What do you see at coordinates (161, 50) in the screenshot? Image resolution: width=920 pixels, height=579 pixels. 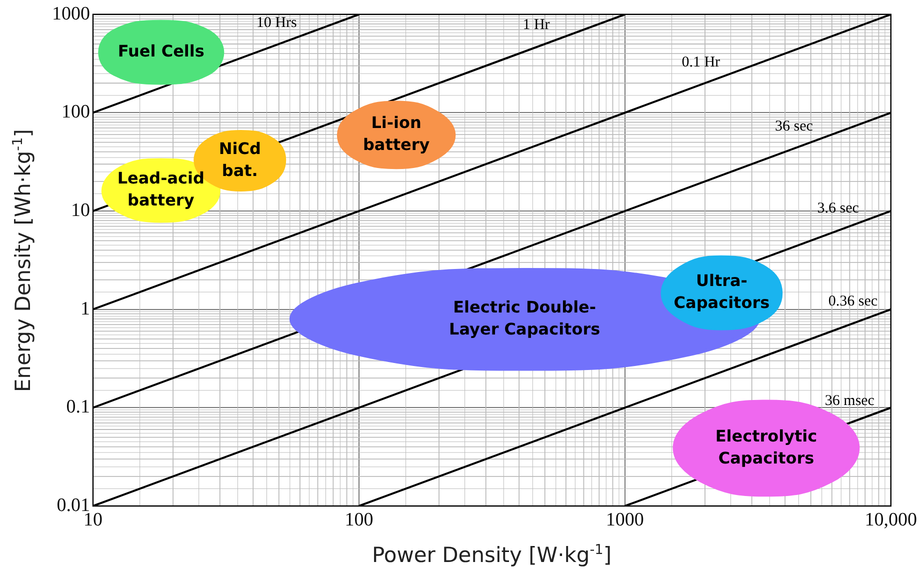 I see `series-label: Fuel Cells` at bounding box center [161, 50].